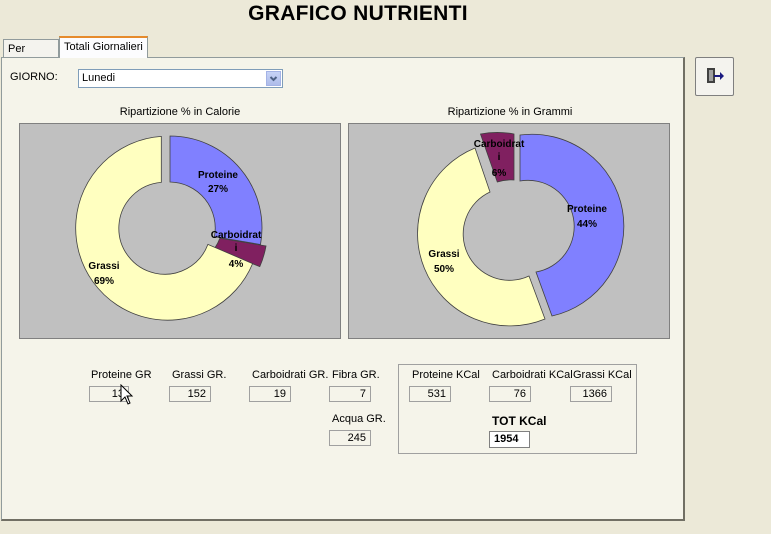  I want to click on giorno-select-value: Lunedi, so click(99, 78).